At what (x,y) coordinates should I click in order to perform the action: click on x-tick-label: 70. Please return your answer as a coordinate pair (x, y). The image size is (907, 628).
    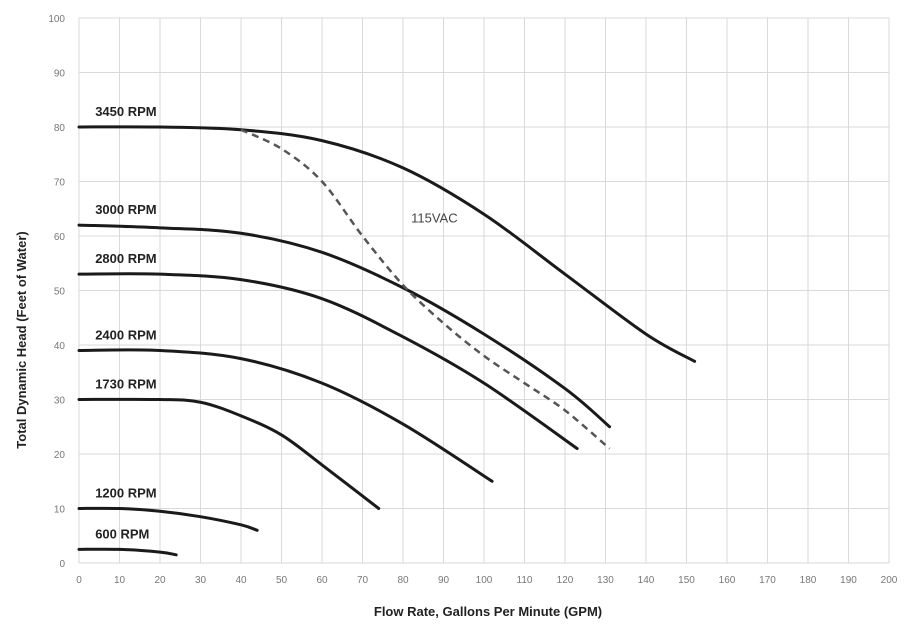
    Looking at the image, I should click on (363, 580).